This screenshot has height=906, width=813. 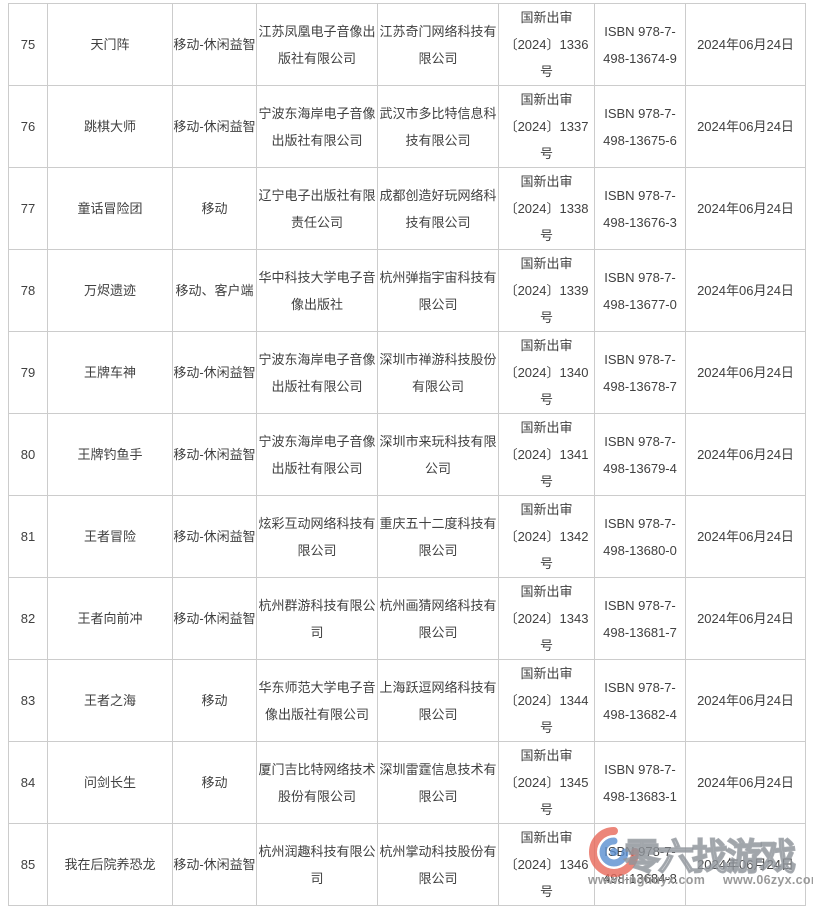 I want to click on operator-cell: 武汉市多比特信息科技有限公司, so click(x=438, y=126).